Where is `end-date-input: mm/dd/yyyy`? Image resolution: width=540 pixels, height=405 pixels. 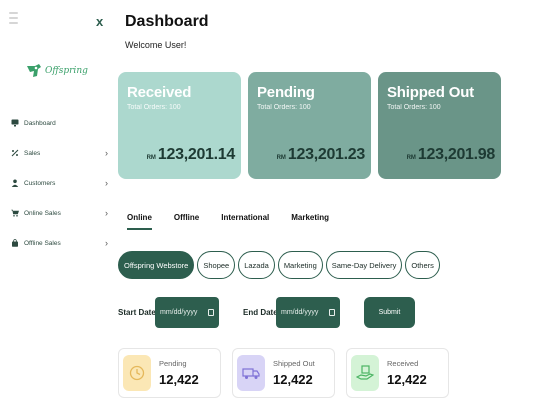
end-date-input: mm/dd/yyyy is located at coordinates (308, 312).